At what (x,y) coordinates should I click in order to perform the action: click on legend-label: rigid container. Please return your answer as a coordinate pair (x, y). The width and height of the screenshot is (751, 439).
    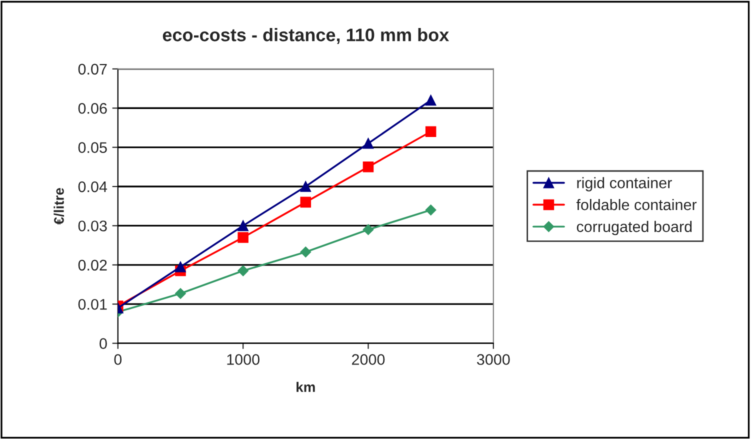
    Looking at the image, I should click on (624, 184).